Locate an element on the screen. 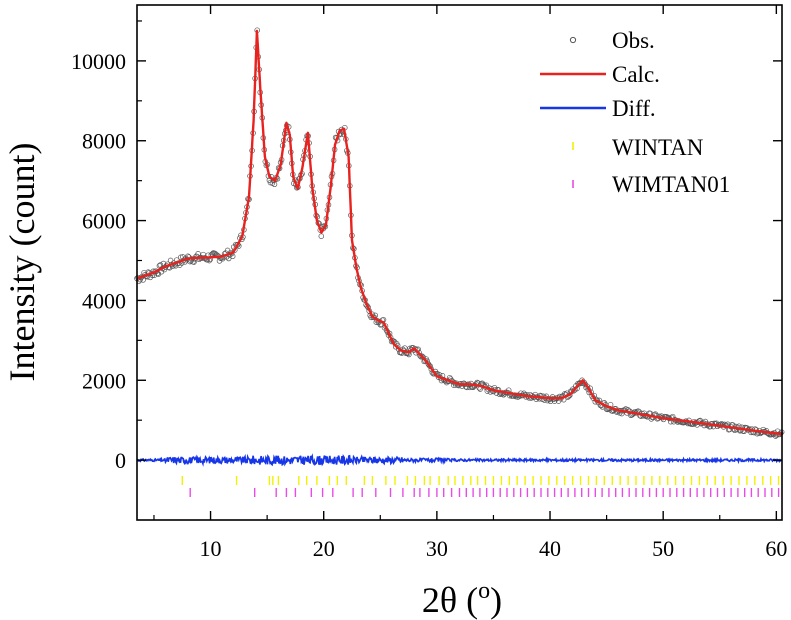 The image size is (791, 620). legend: Obs. Calc. Diff. WINTAN WIMTAN01 is located at coordinates (635, 112).